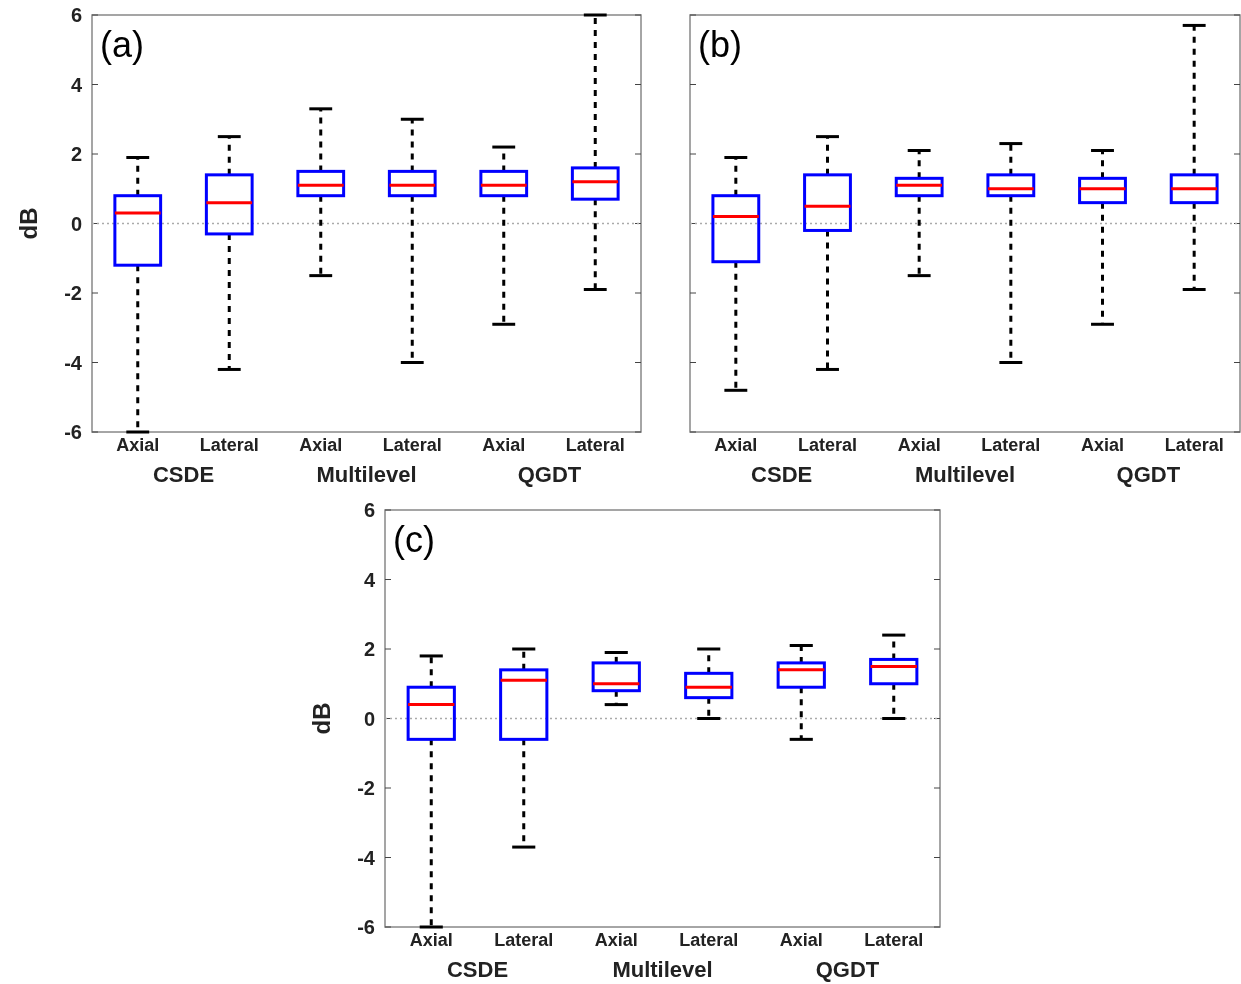 This screenshot has height=984, width=1241. What do you see at coordinates (720, 44) in the screenshot?
I see `chart-title: (b)` at bounding box center [720, 44].